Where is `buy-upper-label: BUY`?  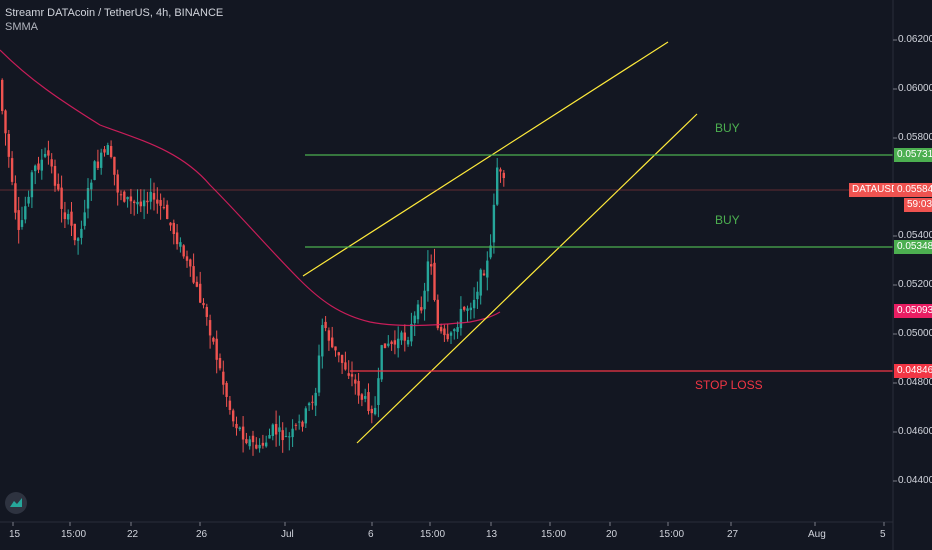
buy-upper-label: BUY is located at coordinates (727, 128).